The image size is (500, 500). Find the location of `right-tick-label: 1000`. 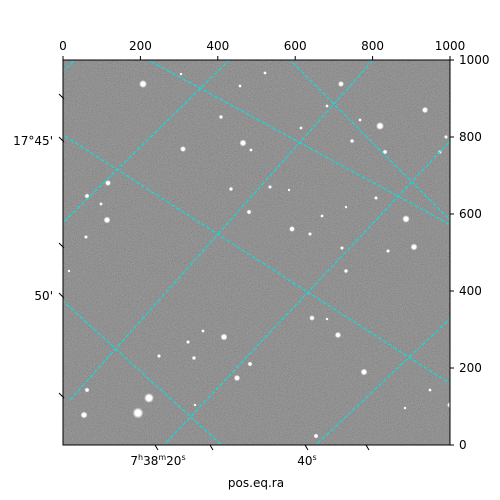

right-tick-label: 1000 is located at coordinates (474, 60).